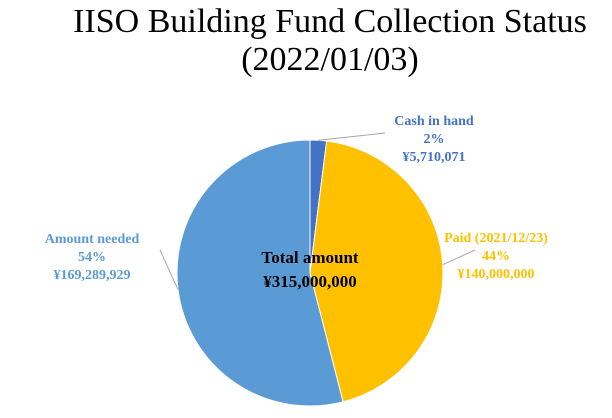 This screenshot has width=612, height=418. What do you see at coordinates (92, 257) in the screenshot?
I see `data-label: 54%` at bounding box center [92, 257].